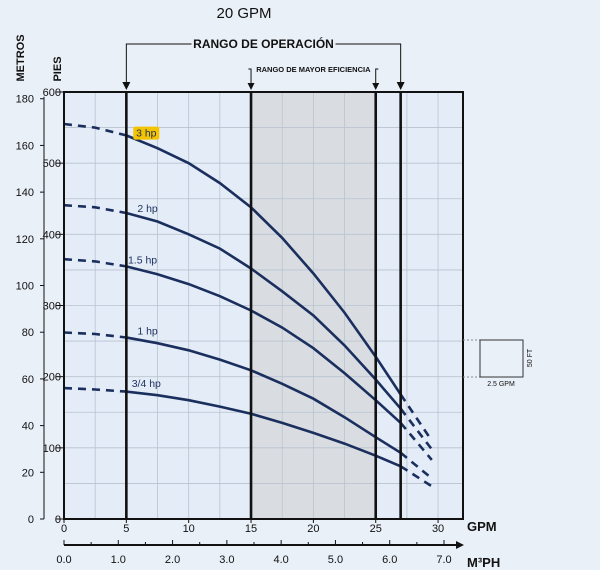 The width and height of the screenshot is (600, 570). What do you see at coordinates (335, 560) in the screenshot?
I see `x2-tick-label: 5.0` at bounding box center [335, 560].